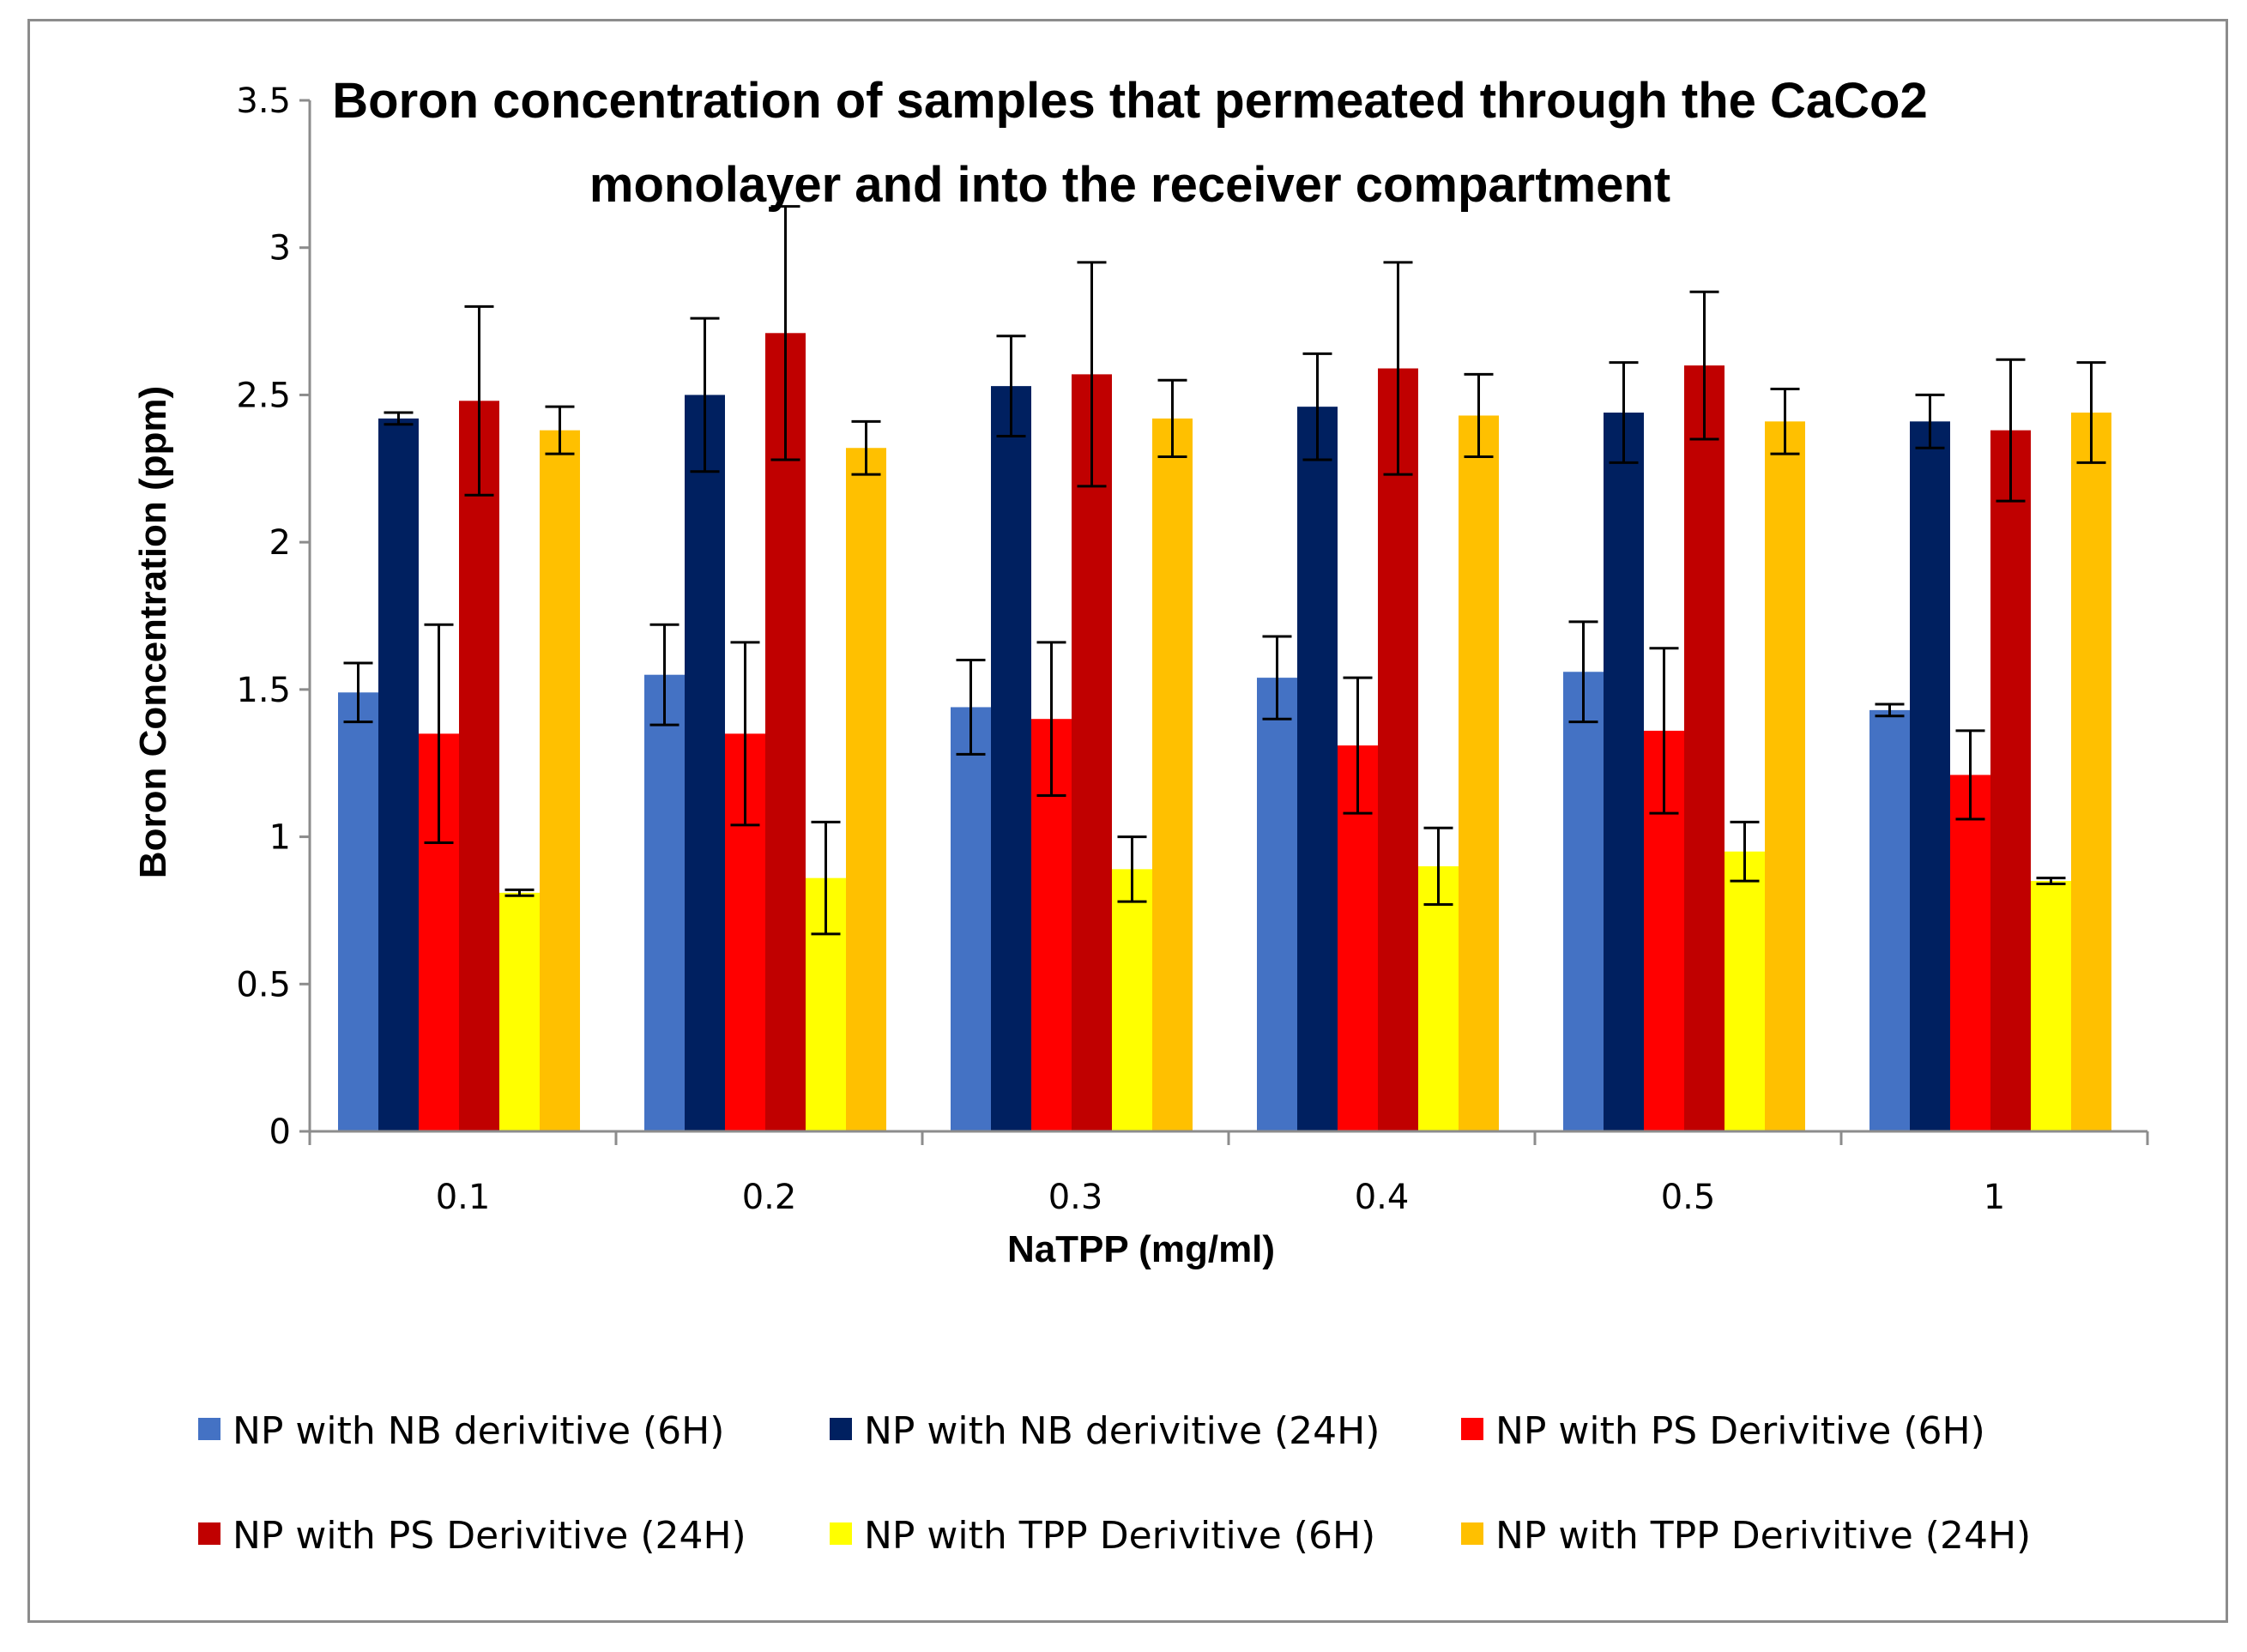 This screenshot has height=1652, width=2247. Describe the element at coordinates (1122, 1431) in the screenshot. I see `legend-label: NP with NB derivitive (24H)` at that location.